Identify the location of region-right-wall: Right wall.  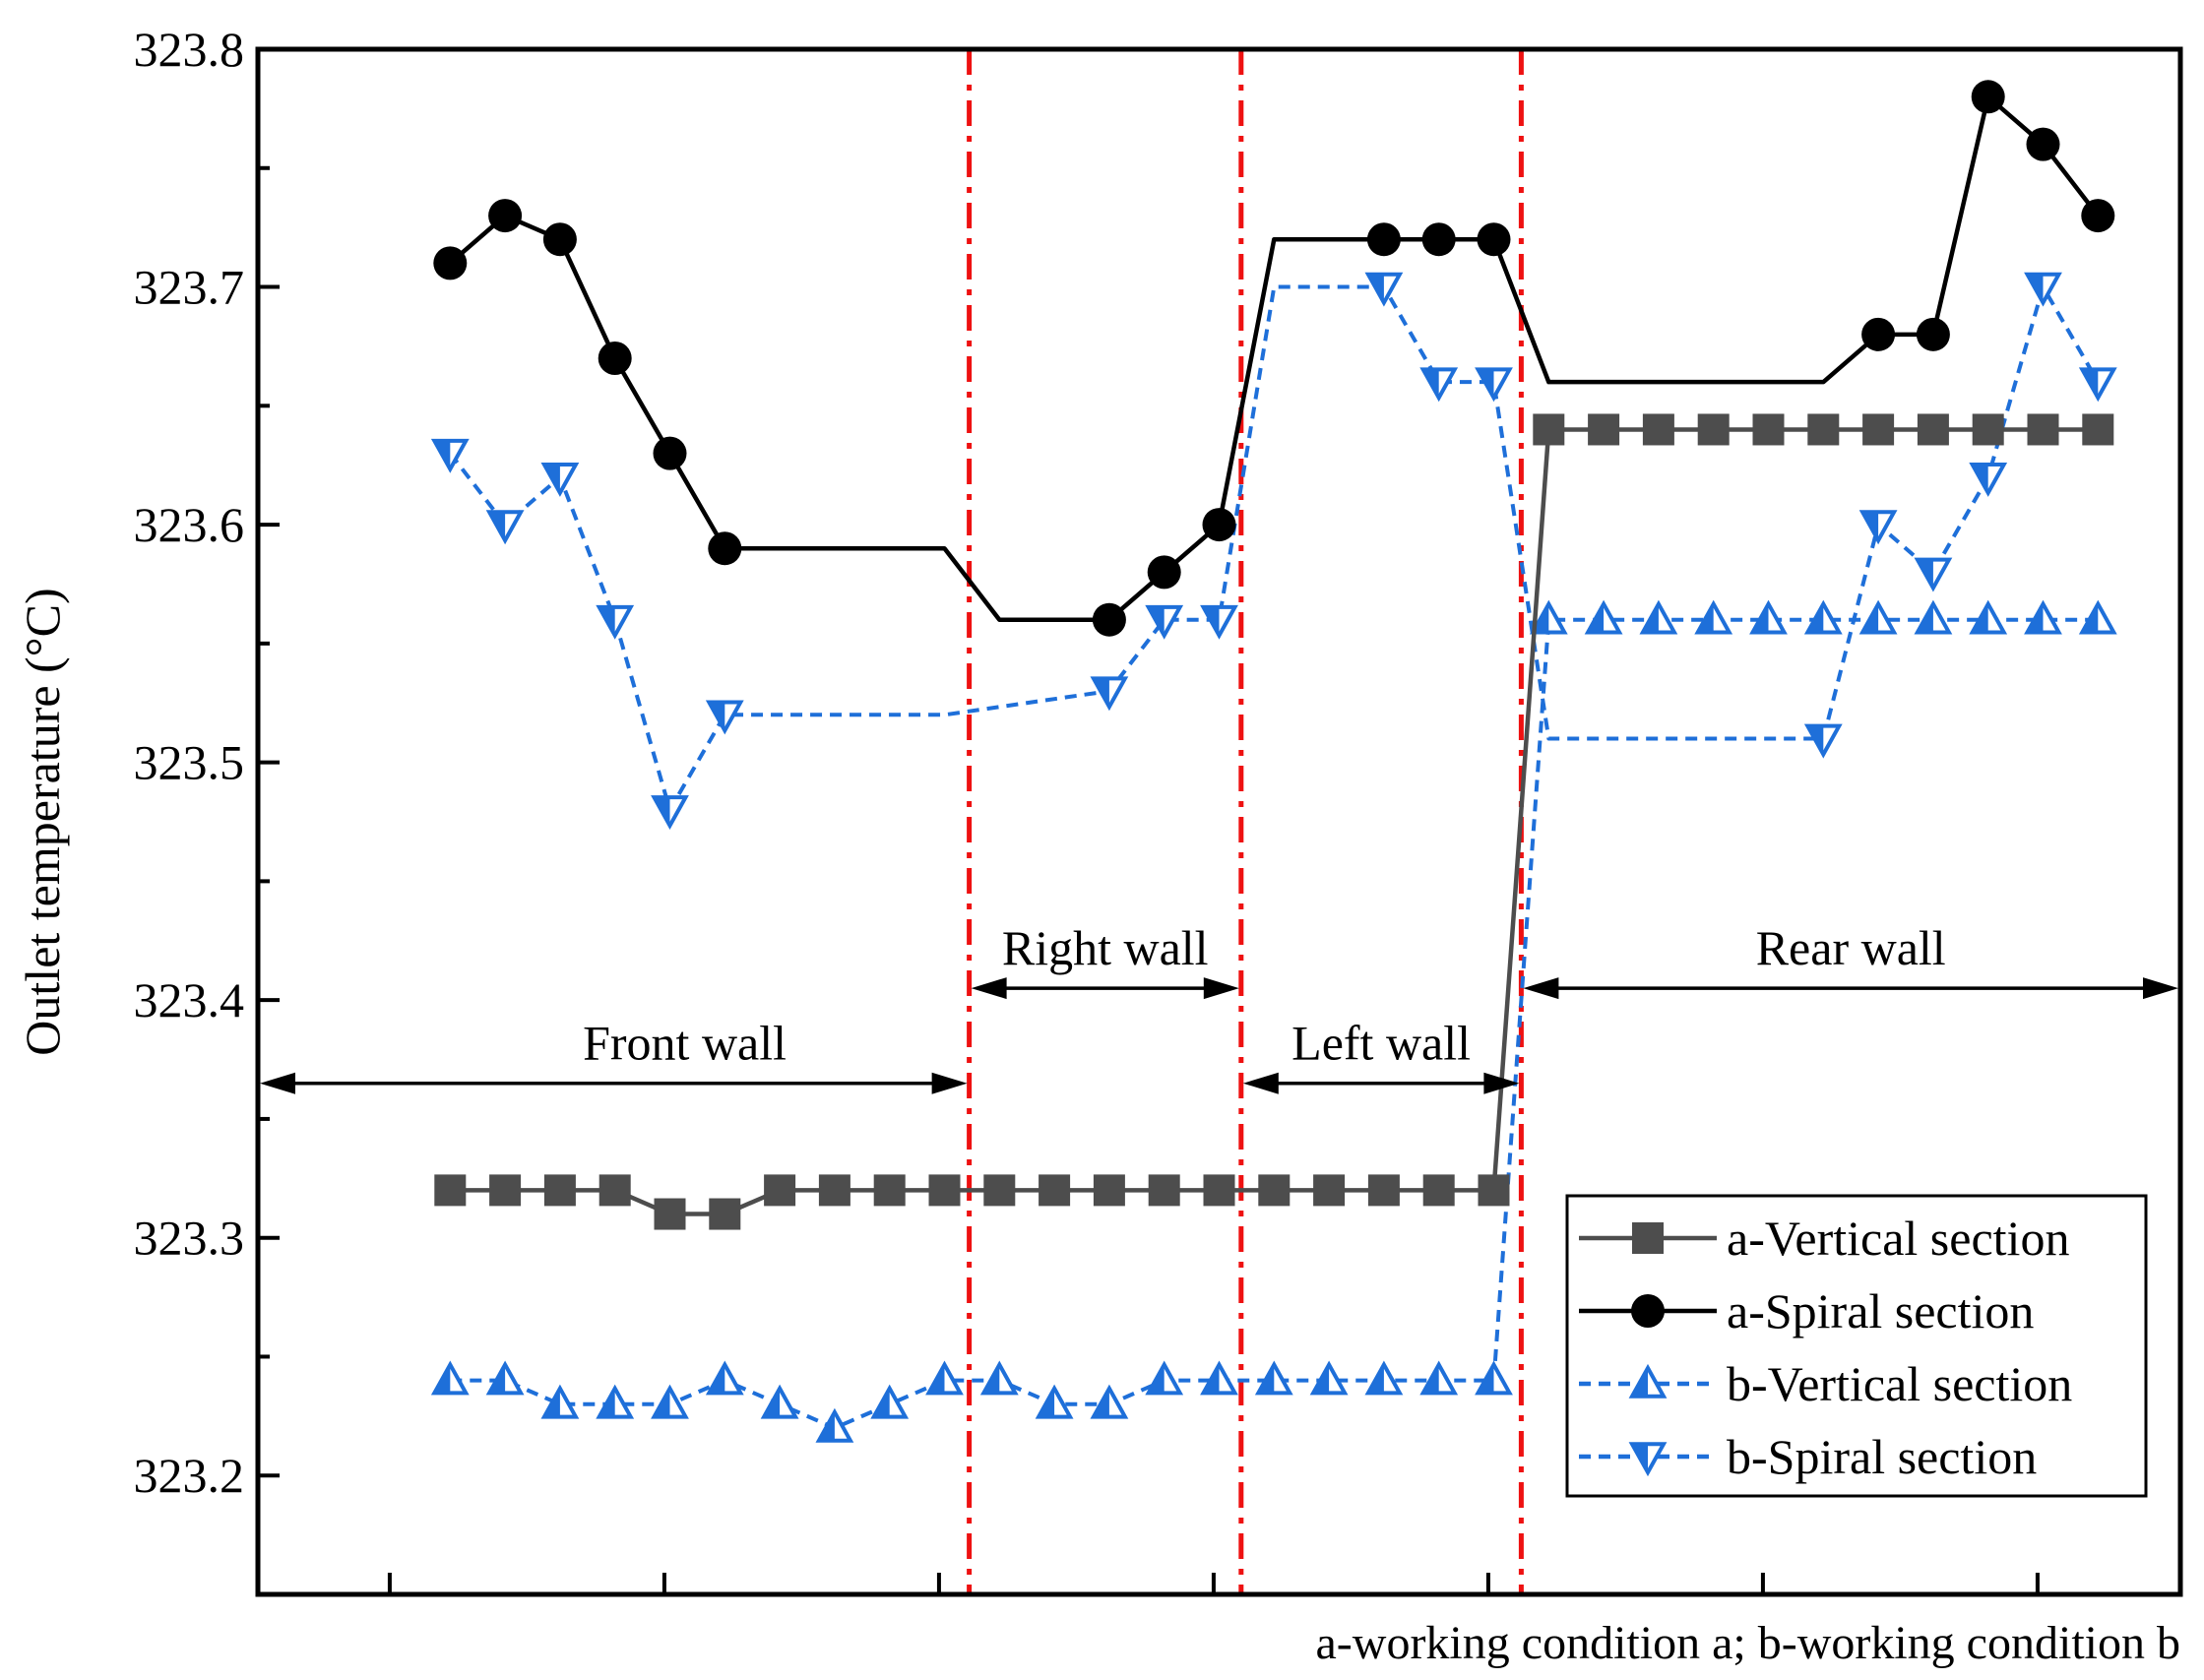
(1105, 960).